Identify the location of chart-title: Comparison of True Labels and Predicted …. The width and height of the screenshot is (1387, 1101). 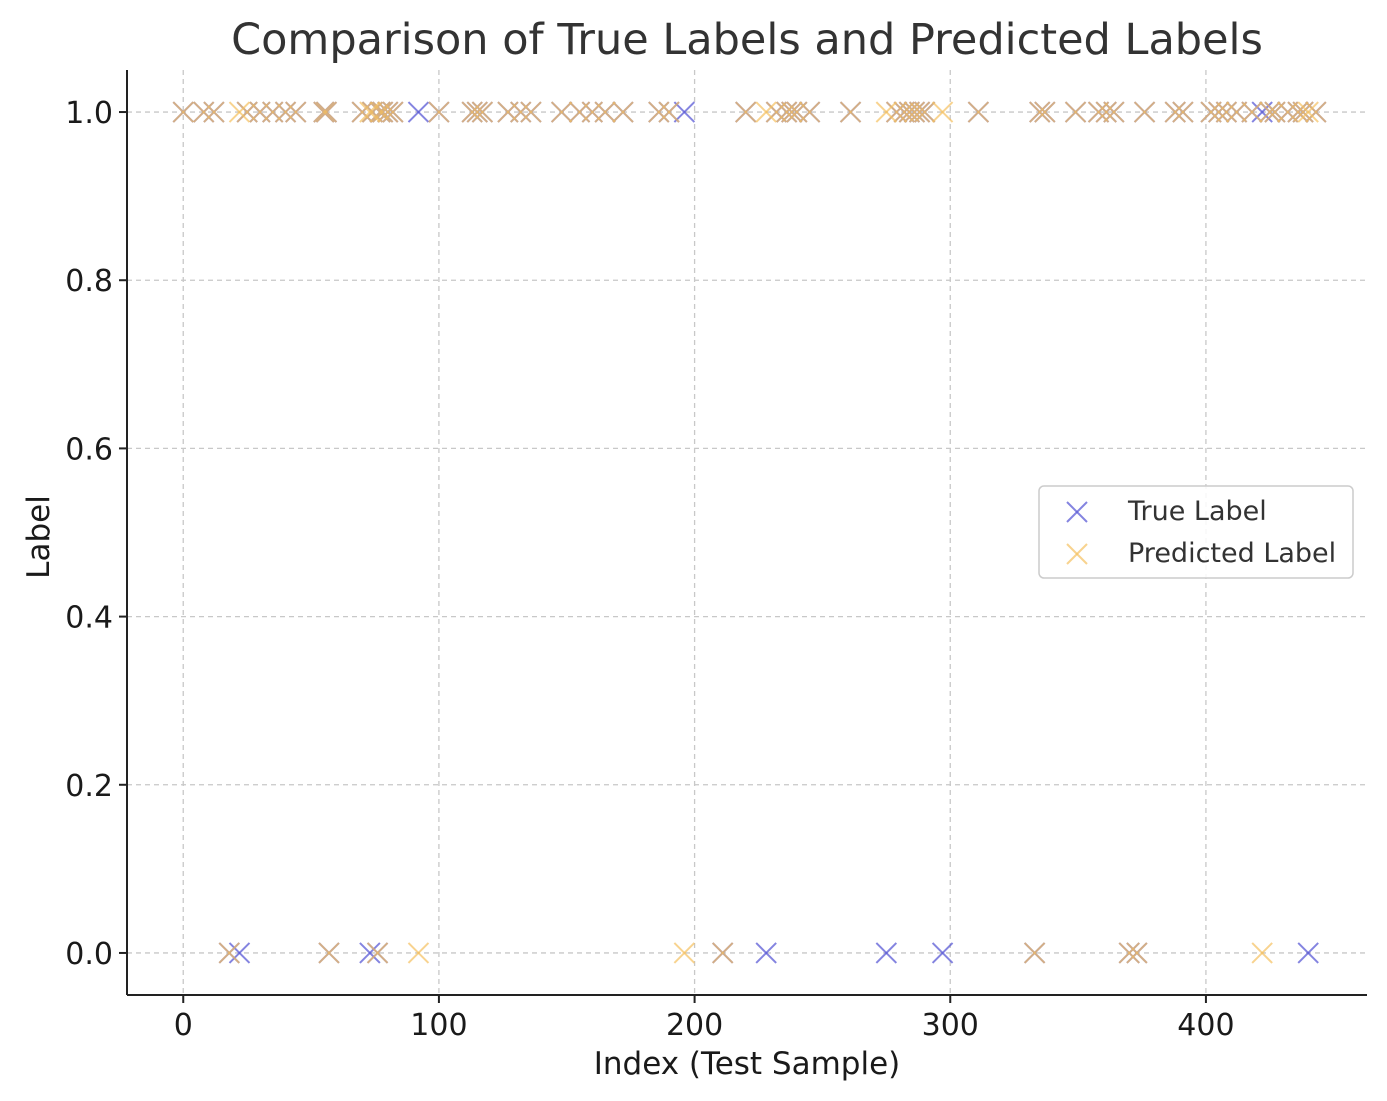
(747, 40).